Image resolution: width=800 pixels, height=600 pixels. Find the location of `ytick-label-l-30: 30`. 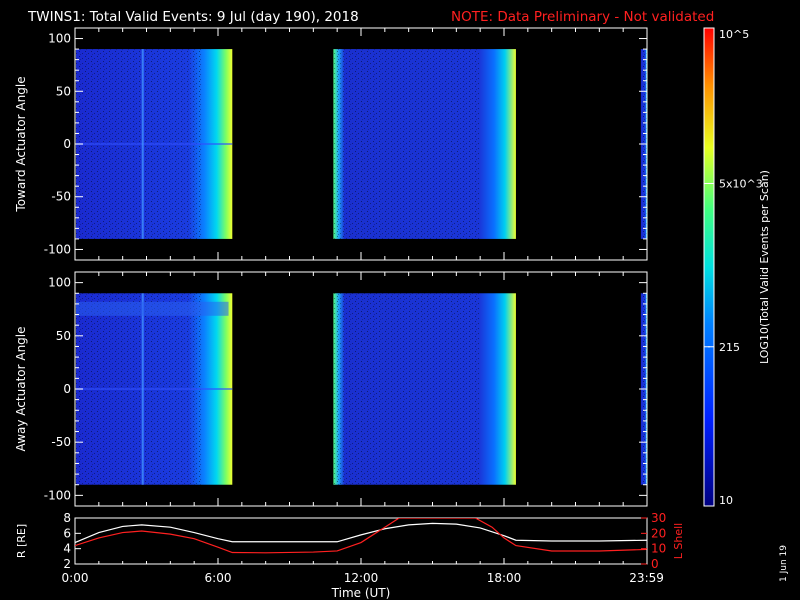

ytick-label-l-30: 30 is located at coordinates (658, 518).